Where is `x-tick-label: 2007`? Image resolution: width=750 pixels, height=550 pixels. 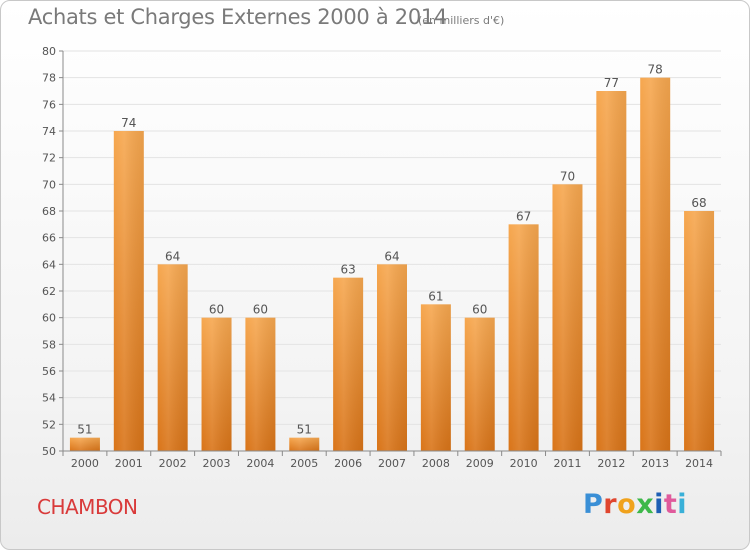 x-tick-label: 2007 is located at coordinates (392, 463).